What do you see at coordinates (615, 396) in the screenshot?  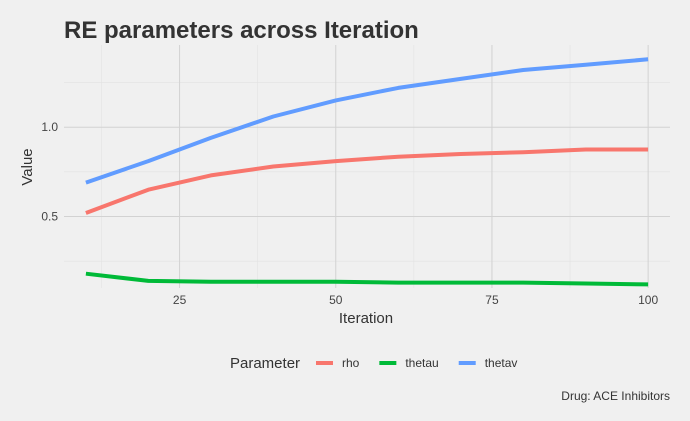 I see `chart-caption: Drug: ACE Inhibitors` at bounding box center [615, 396].